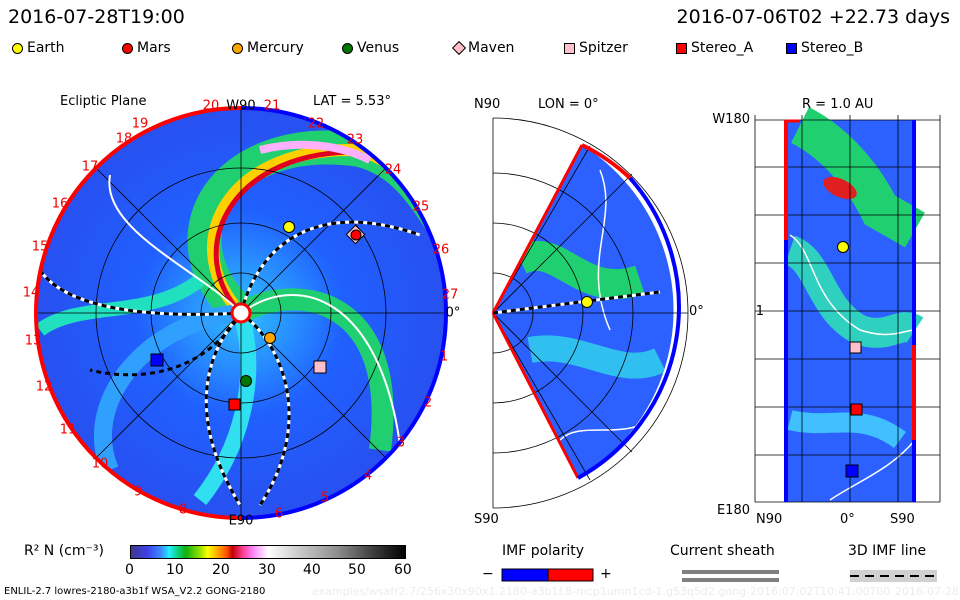 Image resolution: width=960 pixels, height=600 pixels. What do you see at coordinates (927, 591) in the screenshot?
I see `footer-date: 2016-07-28` at bounding box center [927, 591].